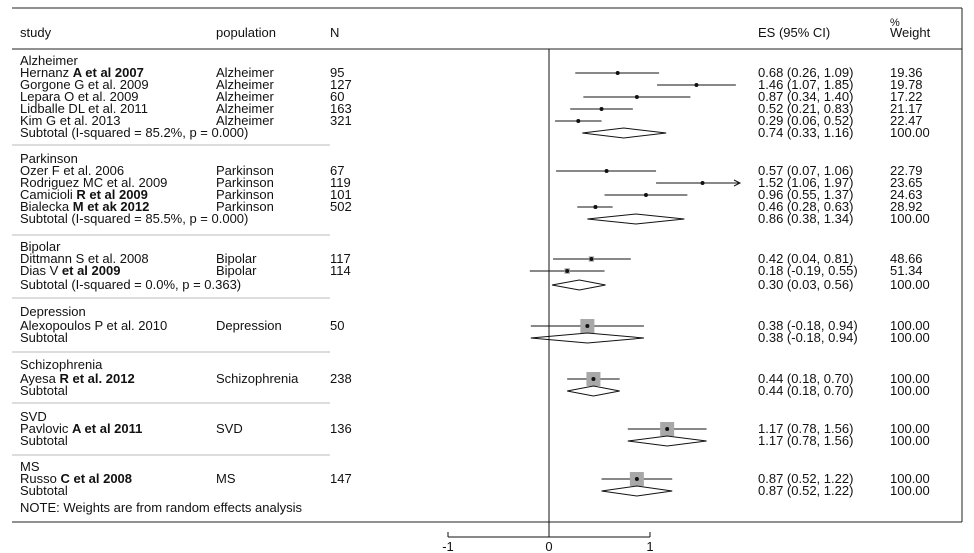 The width and height of the screenshot is (974, 553). What do you see at coordinates (805, 478) in the screenshot?
I see `study-es-ci: 0.87 (0.52, 1.22)` at bounding box center [805, 478].